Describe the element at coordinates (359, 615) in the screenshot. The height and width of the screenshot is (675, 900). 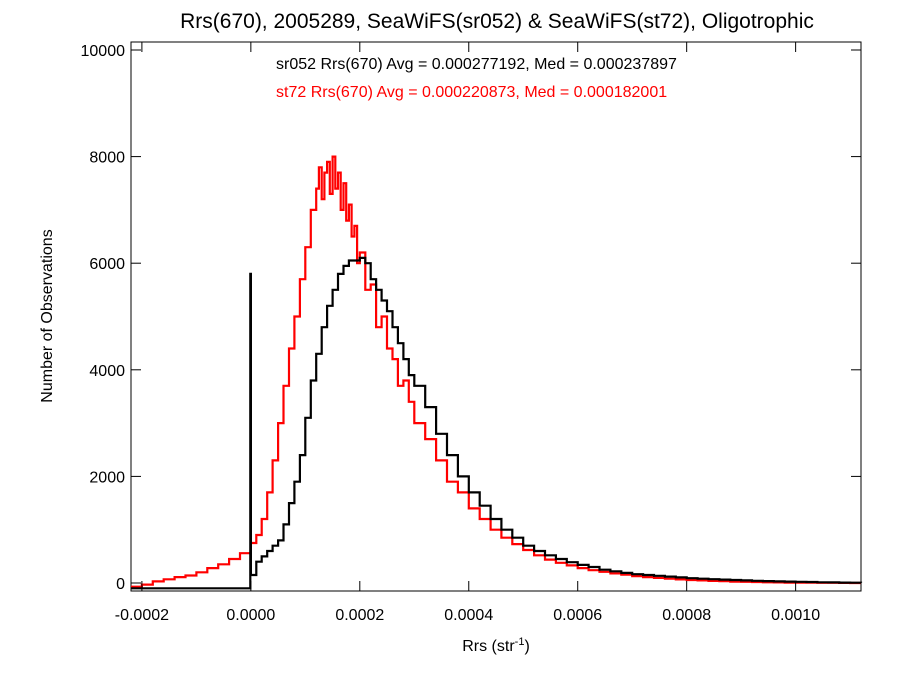
I see `x-tick-label: 0.0002` at that location.